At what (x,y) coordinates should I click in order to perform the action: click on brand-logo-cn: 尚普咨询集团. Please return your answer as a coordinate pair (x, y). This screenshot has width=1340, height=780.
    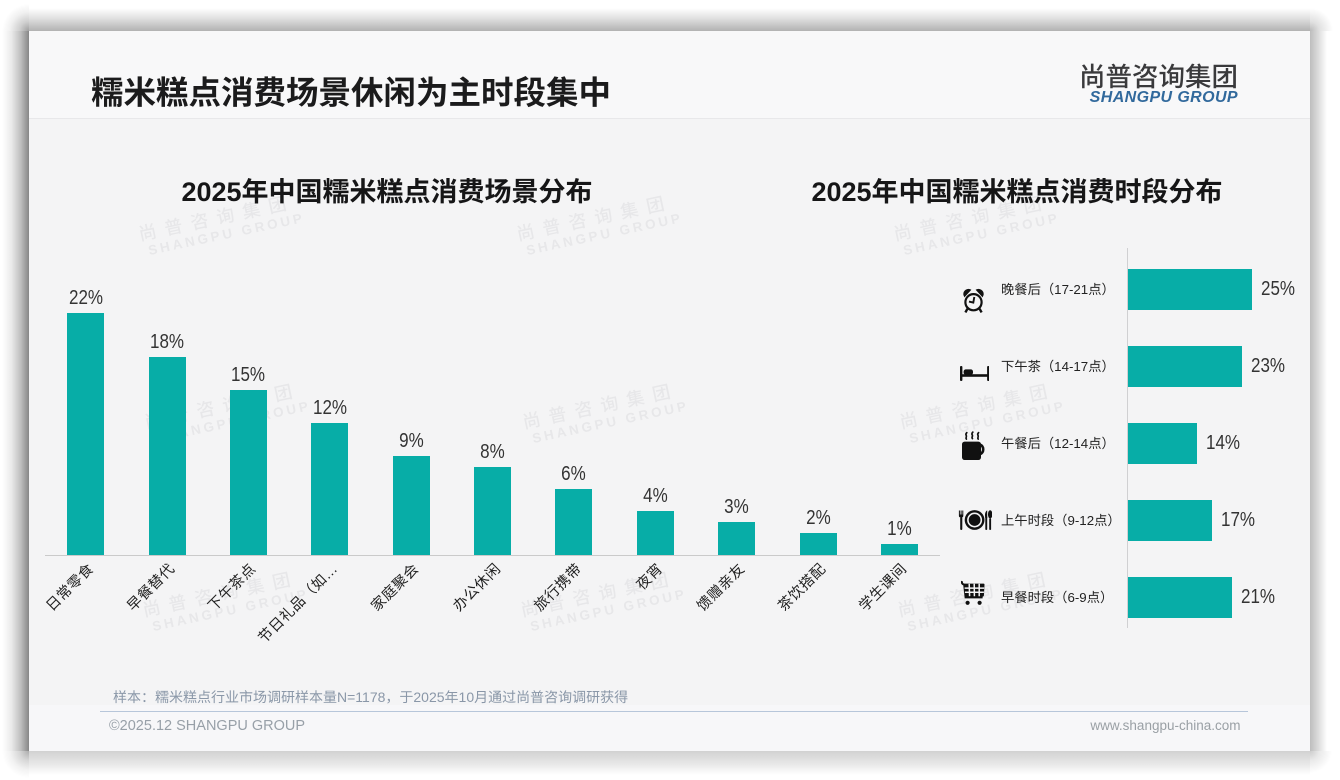
    Looking at the image, I should click on (1158, 77).